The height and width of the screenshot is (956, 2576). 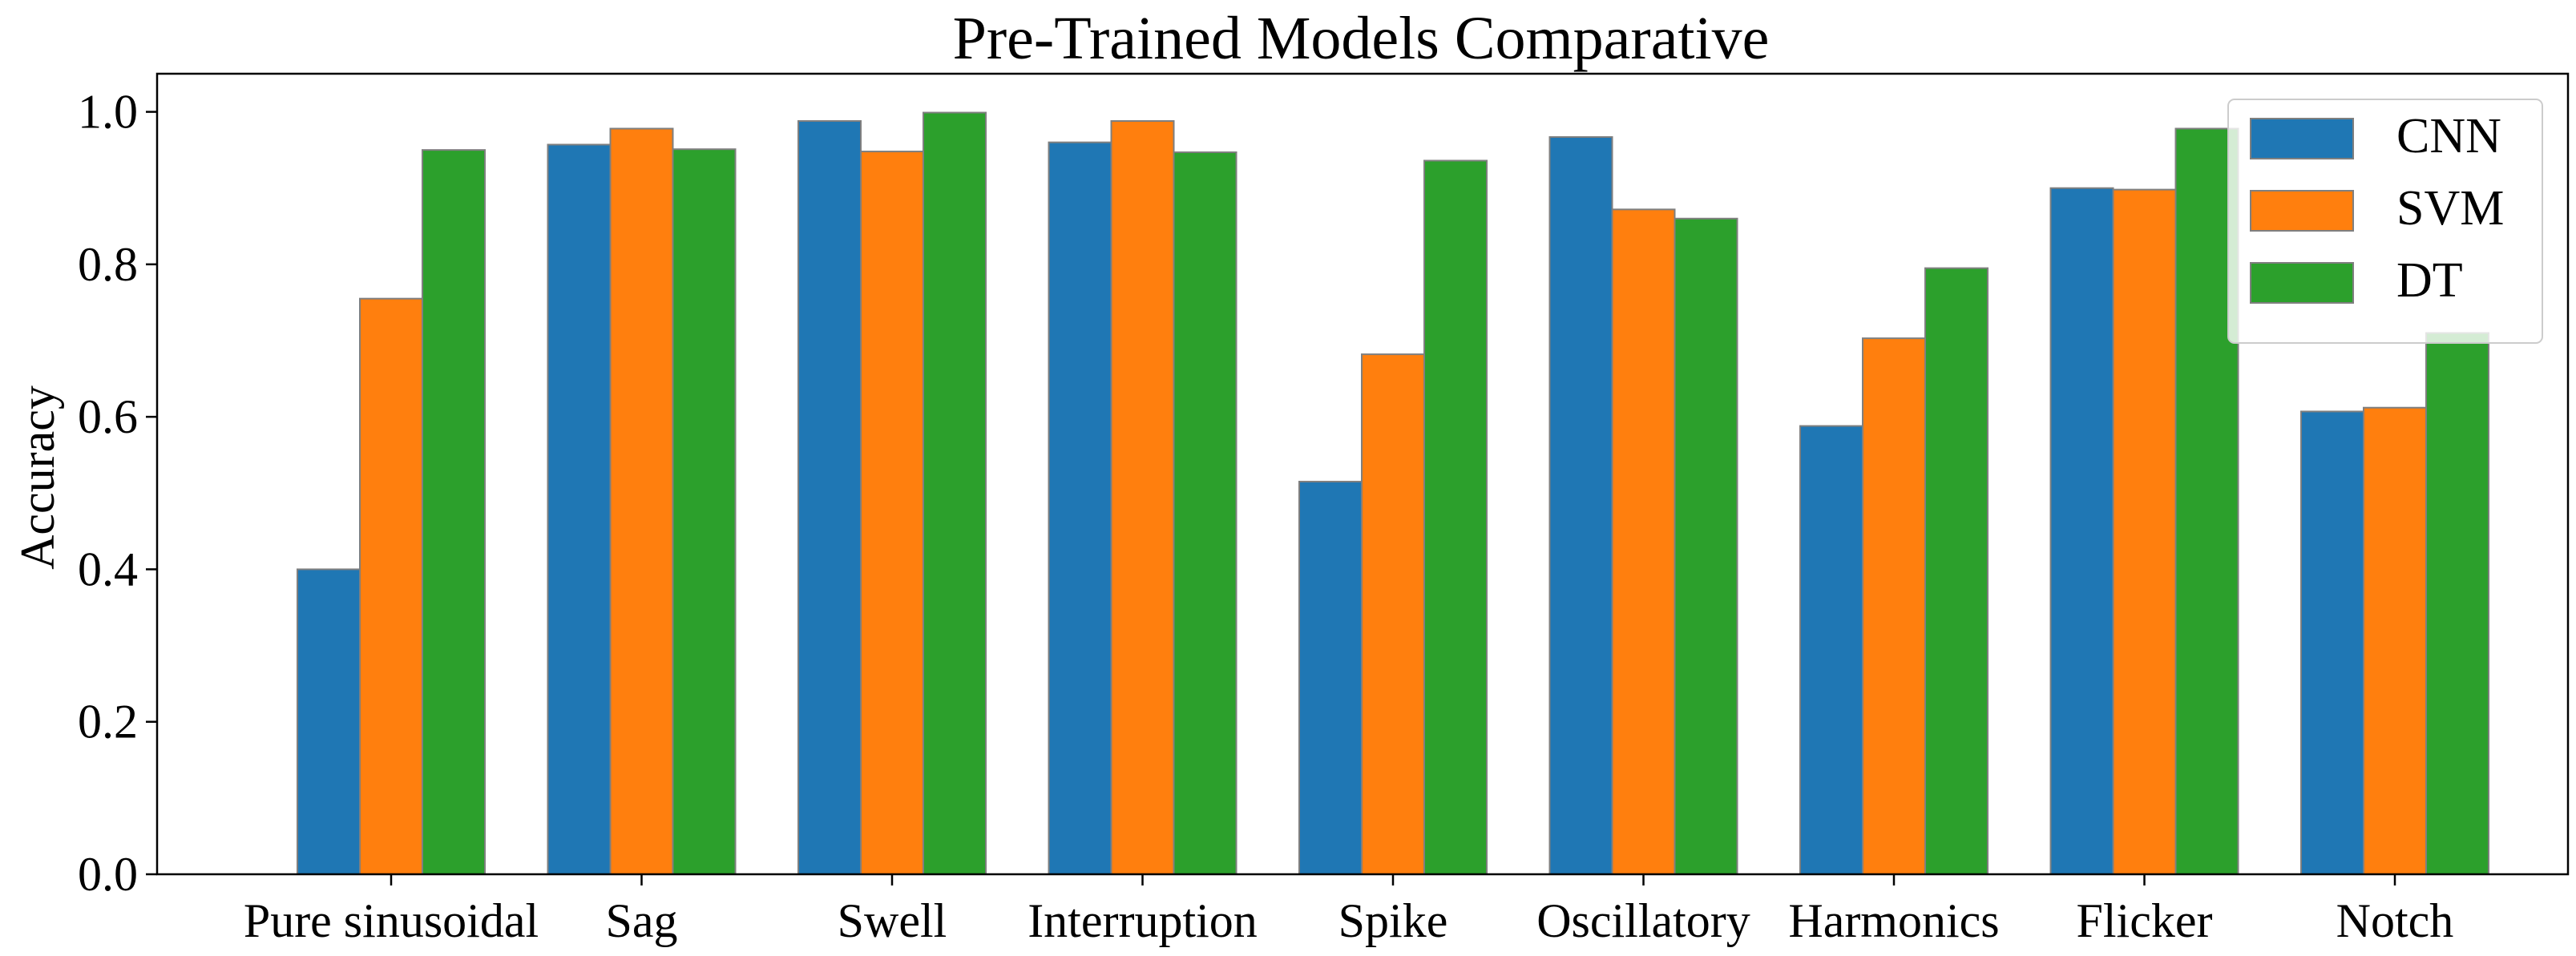 I want to click on legend-label-dt: DT, so click(x=2430, y=280).